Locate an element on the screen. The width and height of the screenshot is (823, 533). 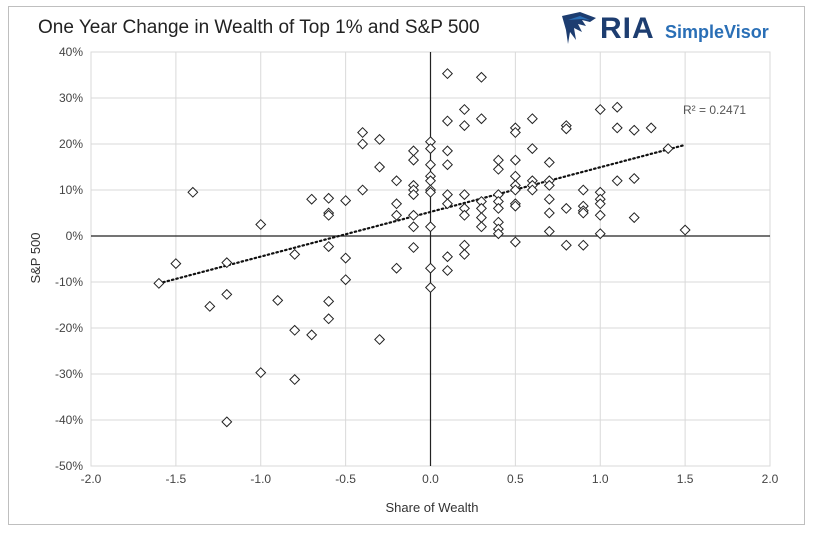
y-axis-label: S&P 500 is located at coordinates (35, 257).